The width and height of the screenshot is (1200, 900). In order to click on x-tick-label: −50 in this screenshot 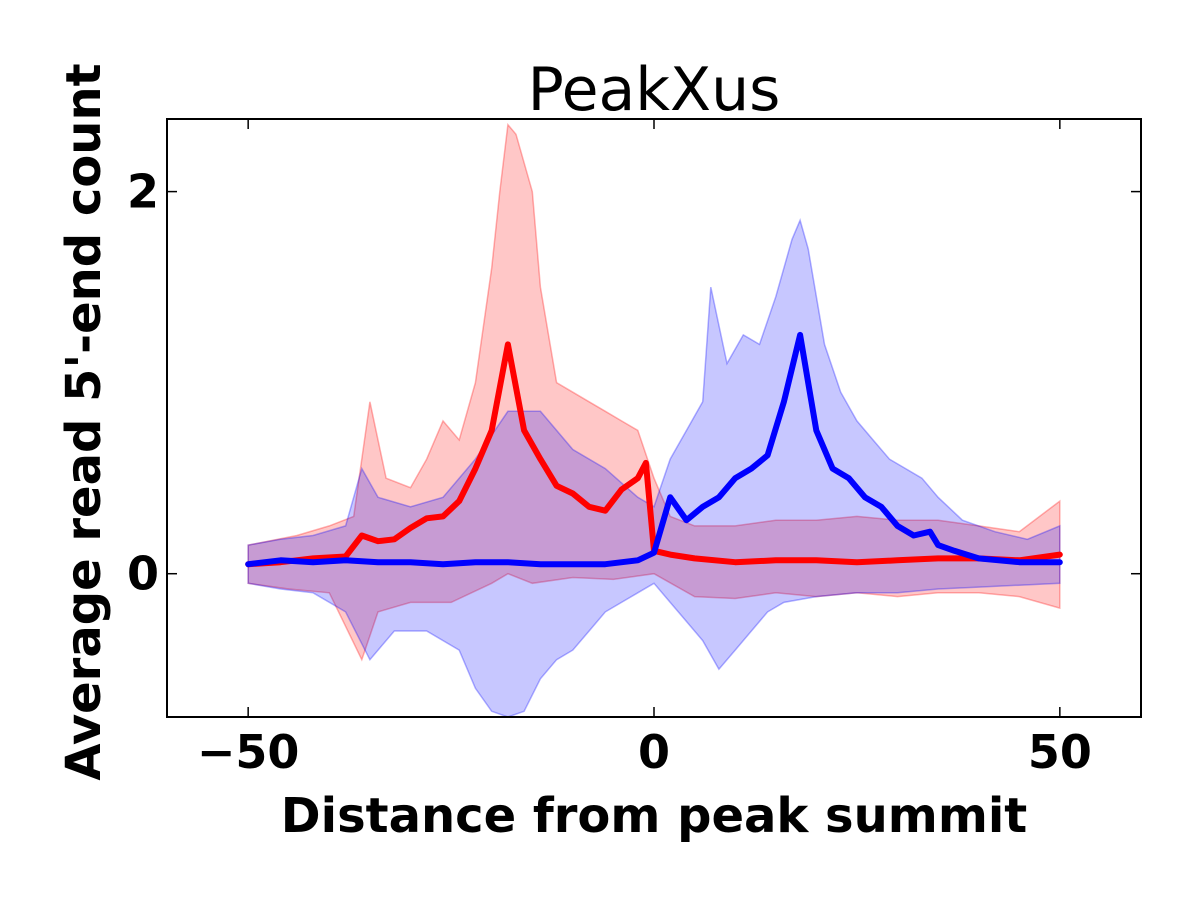, I will do `click(248, 752)`.